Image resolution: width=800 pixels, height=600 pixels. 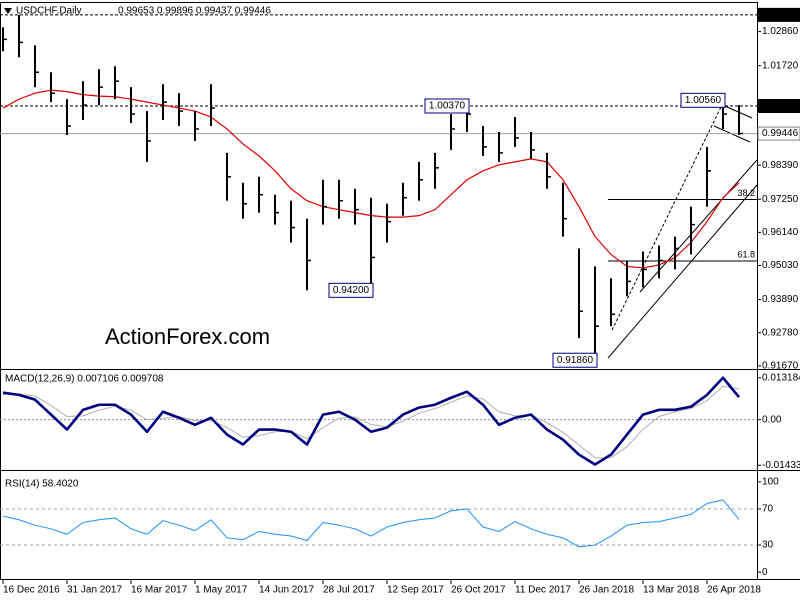 I want to click on menu-arrow, so click(x=8, y=11).